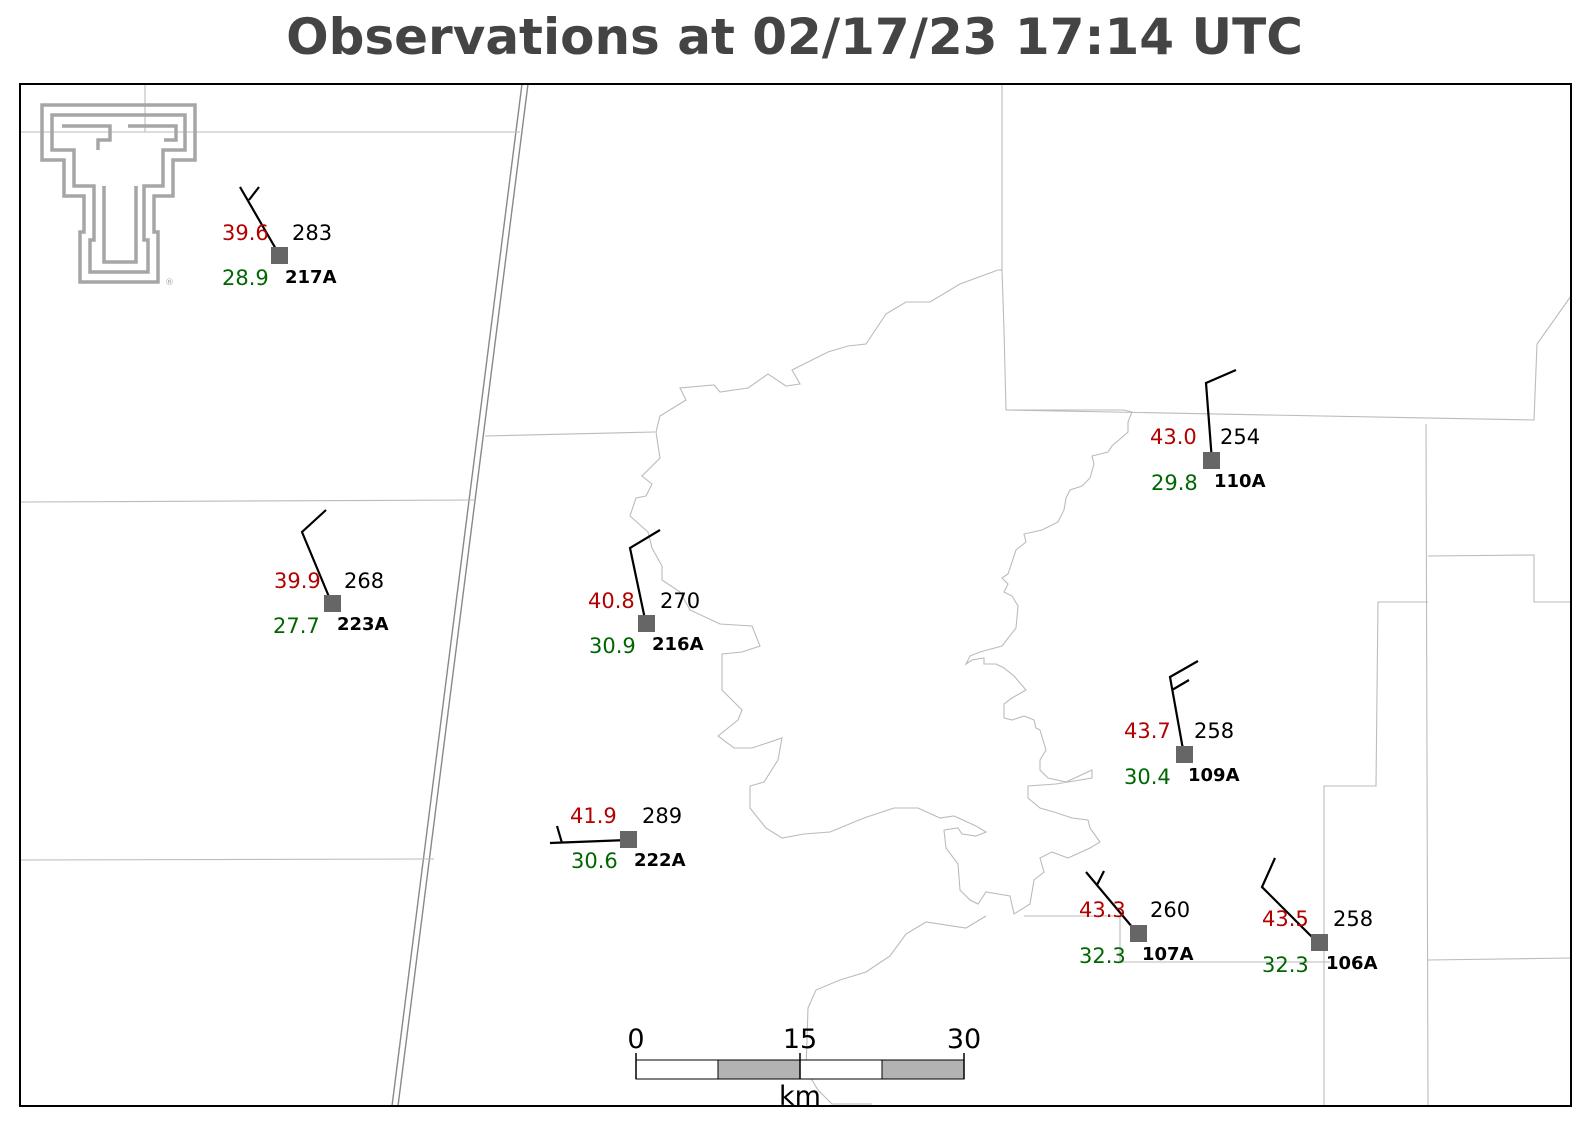 The height and width of the screenshot is (1126, 1589). What do you see at coordinates (1147, 777) in the screenshot?
I see `dewpoint-label: 30.4` at bounding box center [1147, 777].